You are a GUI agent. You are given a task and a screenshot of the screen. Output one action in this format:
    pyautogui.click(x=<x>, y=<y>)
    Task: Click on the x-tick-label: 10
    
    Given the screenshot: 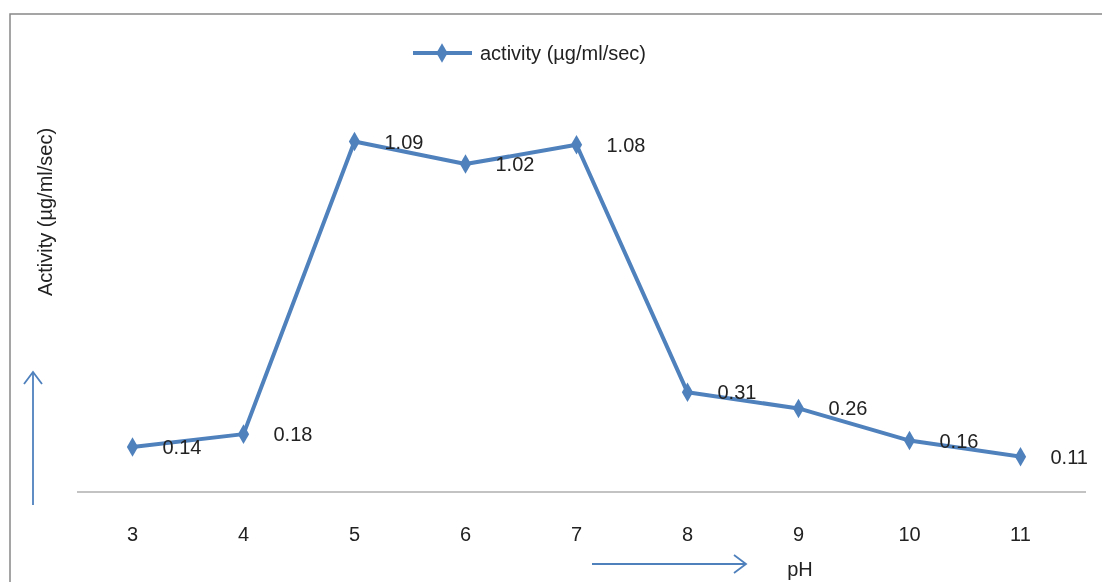 What is the action you would take?
    pyautogui.click(x=909, y=534)
    